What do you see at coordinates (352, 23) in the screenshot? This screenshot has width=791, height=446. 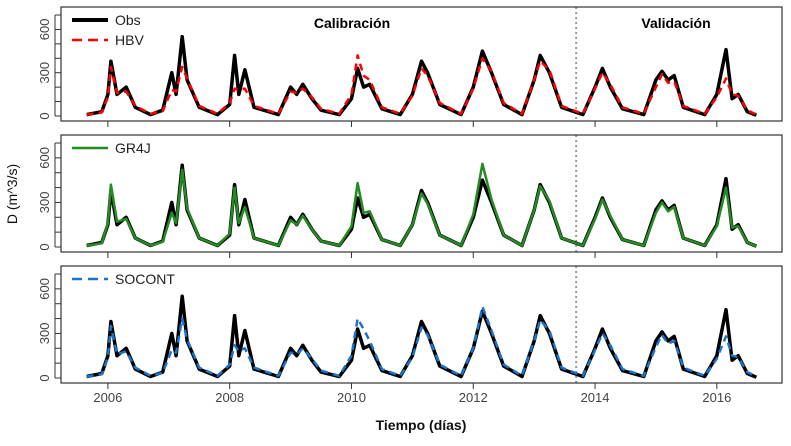 I see `calibration-label: Calibración` at bounding box center [352, 23].